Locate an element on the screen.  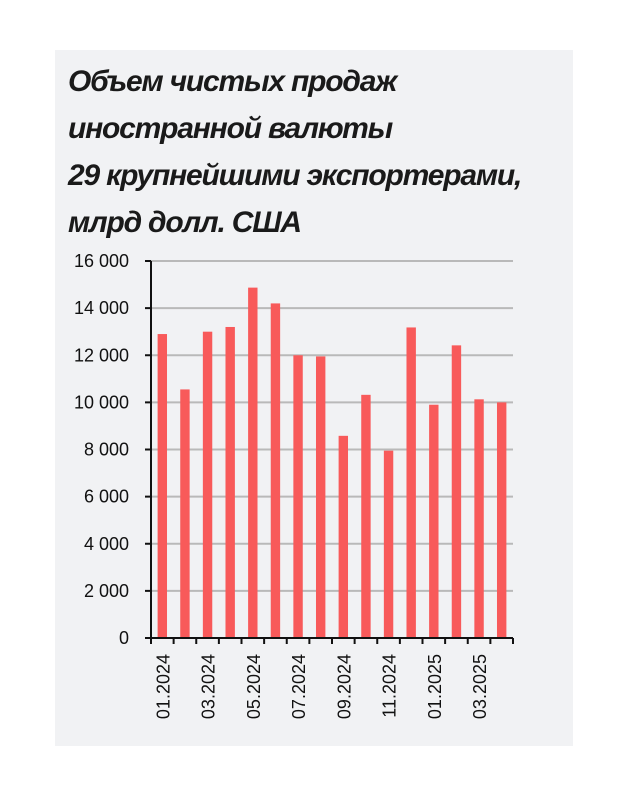
bar-01.2025 is located at coordinates (434, 521).